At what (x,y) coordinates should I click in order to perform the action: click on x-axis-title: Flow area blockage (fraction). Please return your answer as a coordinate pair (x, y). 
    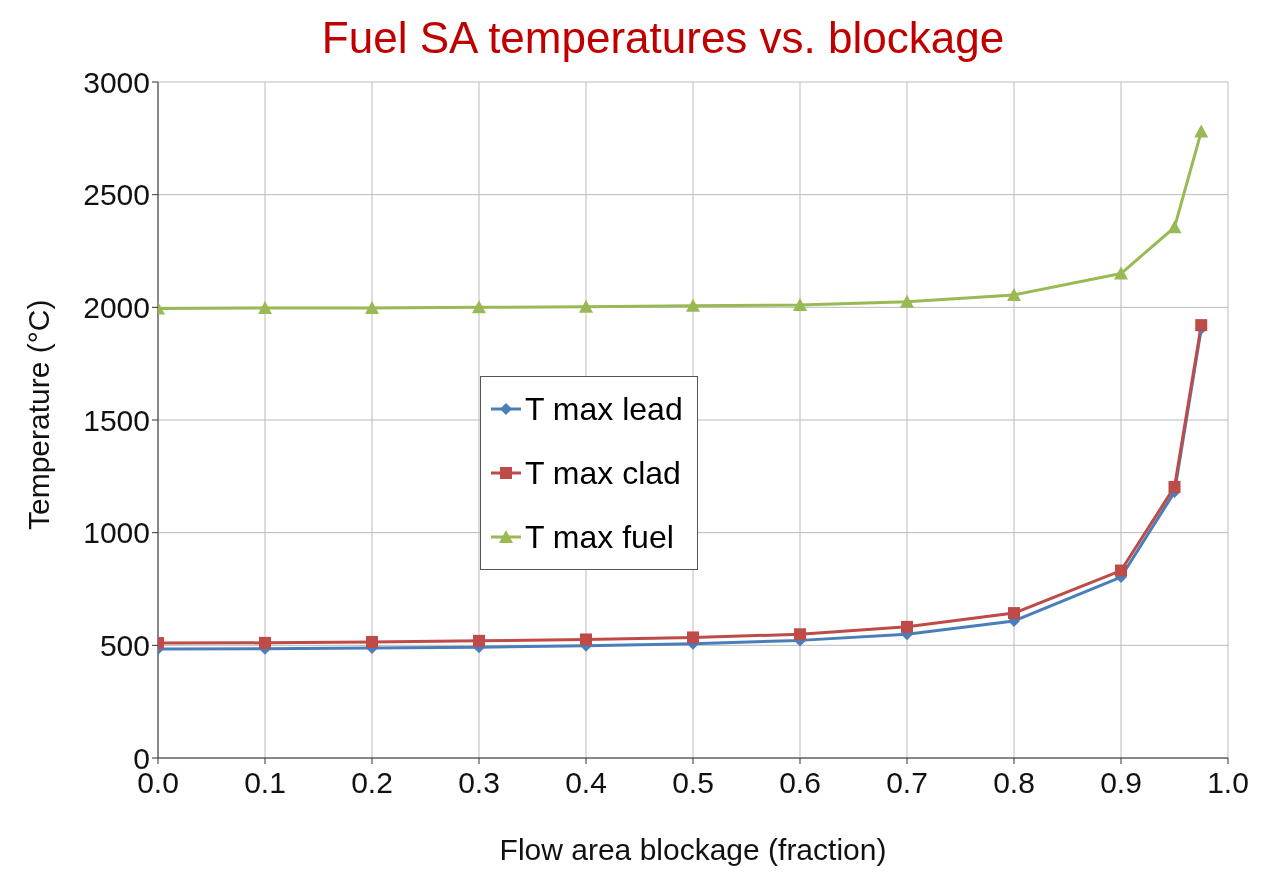
    Looking at the image, I should click on (693, 849).